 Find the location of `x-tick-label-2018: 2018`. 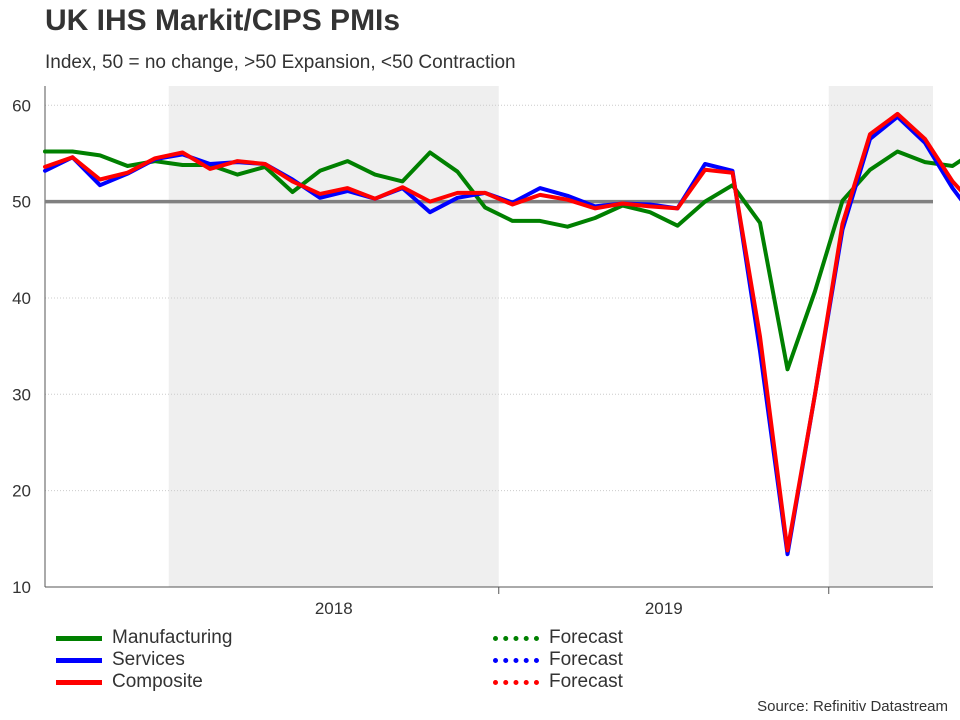

x-tick-label-2018: 2018 is located at coordinates (334, 608).